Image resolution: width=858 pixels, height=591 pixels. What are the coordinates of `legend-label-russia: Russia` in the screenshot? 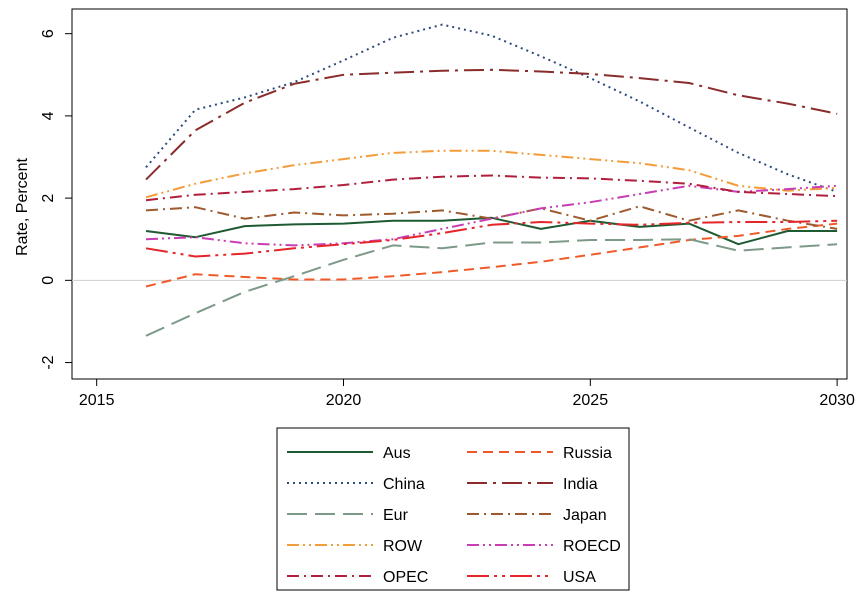 It's located at (587, 453).